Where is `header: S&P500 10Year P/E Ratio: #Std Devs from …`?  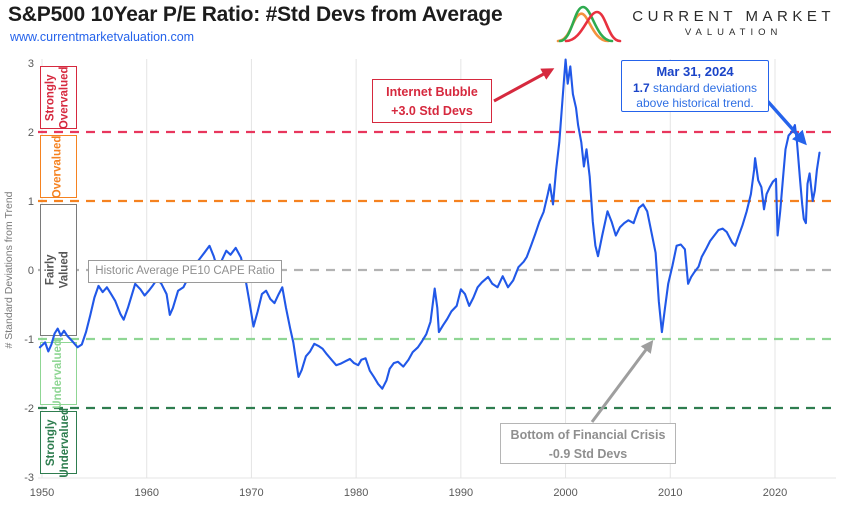 header: S&P500 10Year P/E Ratio: #Std Devs from … is located at coordinates (420, 26).